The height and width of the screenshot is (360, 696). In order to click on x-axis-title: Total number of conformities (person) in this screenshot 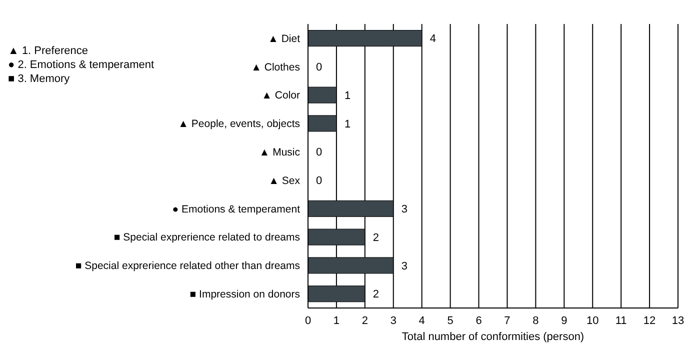, I will do `click(493, 337)`.